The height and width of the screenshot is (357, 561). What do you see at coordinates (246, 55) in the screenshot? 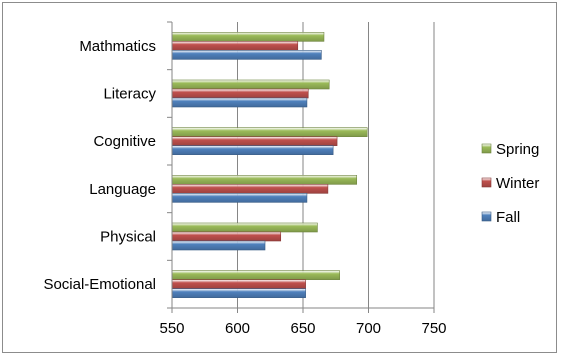
I see `bar-mathmatics-fall` at bounding box center [246, 55].